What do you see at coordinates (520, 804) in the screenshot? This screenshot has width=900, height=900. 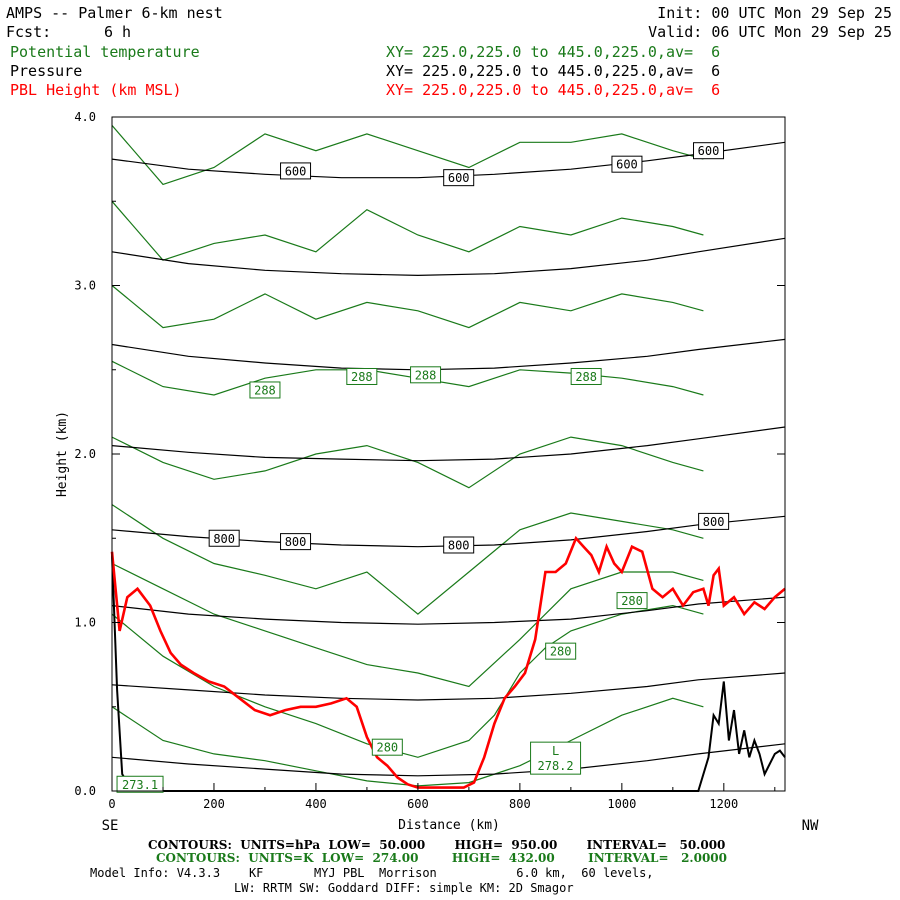 I see `x-tick-label: 800` at bounding box center [520, 804].